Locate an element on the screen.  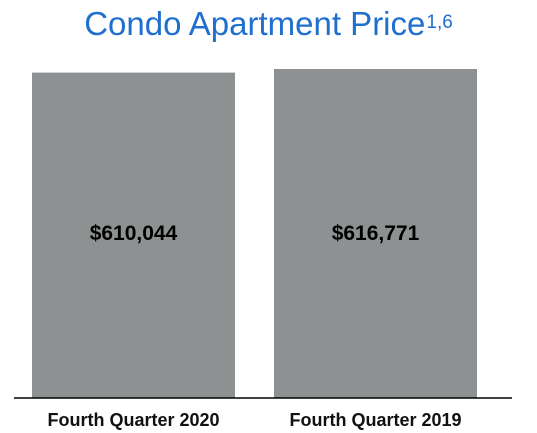
chart-title: Condo Apartment Price1,6 is located at coordinates (268, 24).